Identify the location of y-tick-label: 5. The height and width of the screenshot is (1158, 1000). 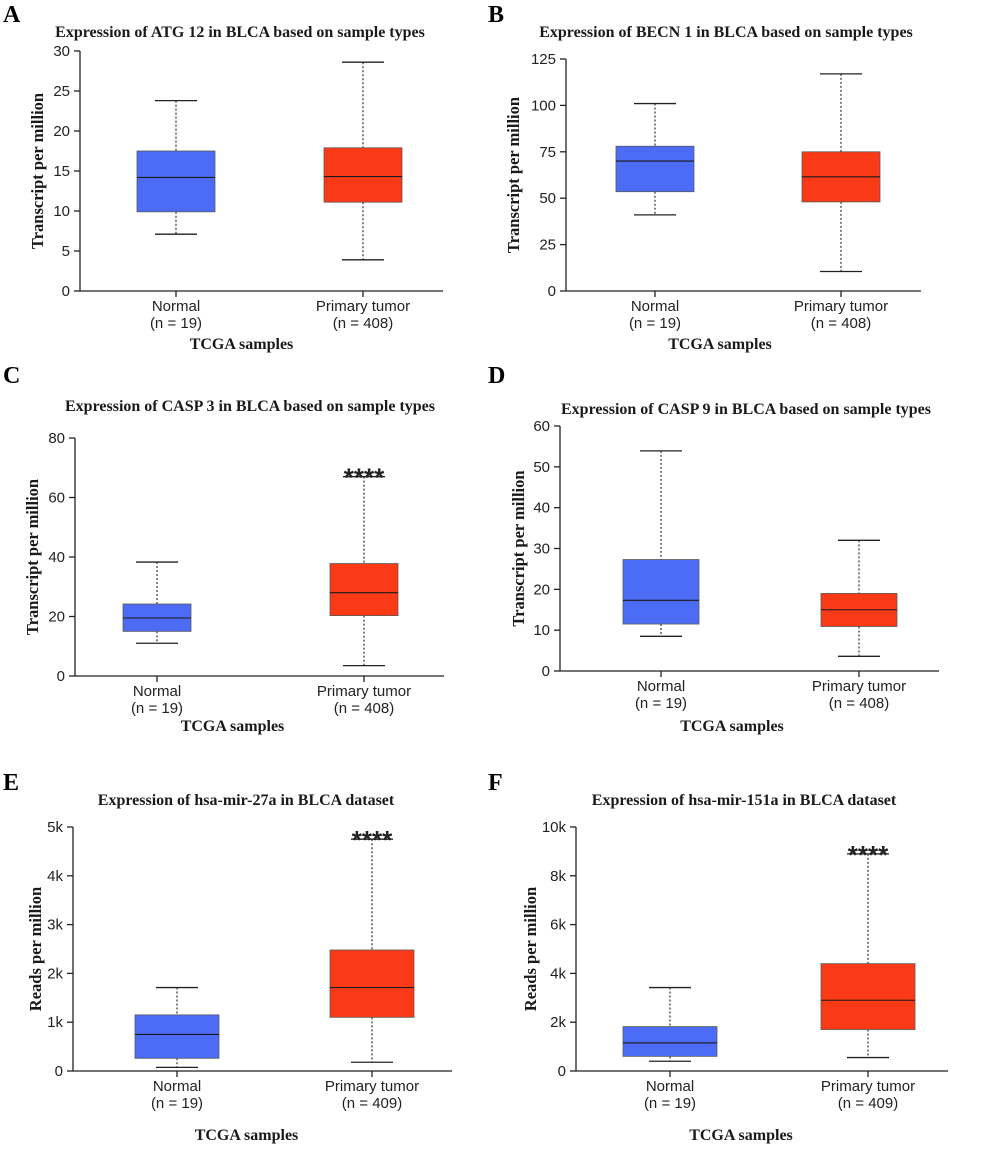
(66, 251).